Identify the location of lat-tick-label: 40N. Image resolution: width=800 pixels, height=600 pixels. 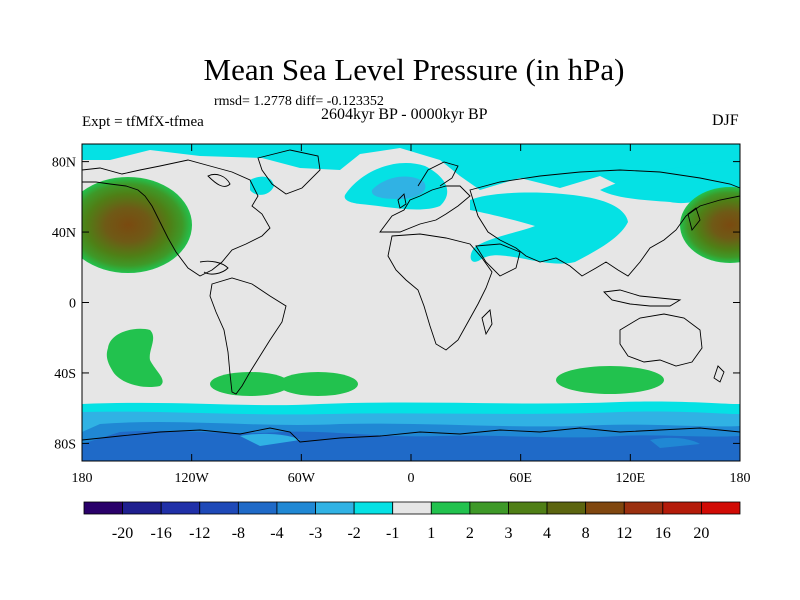
(64, 233).